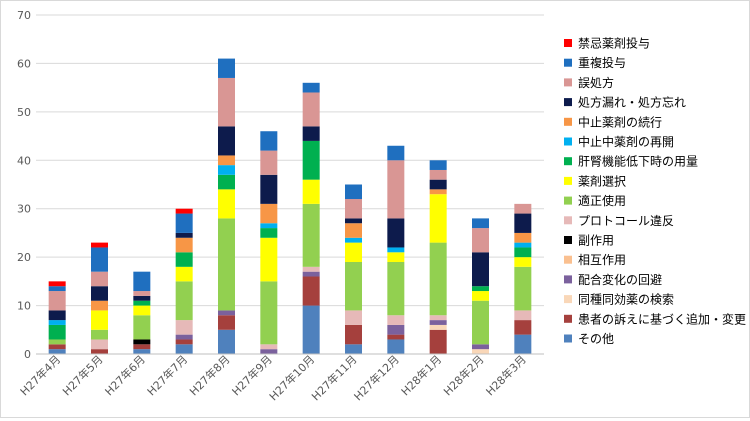 The height and width of the screenshot is (421, 750). I want to click on legend-label: 禁忌薬剤投与, so click(614, 43).